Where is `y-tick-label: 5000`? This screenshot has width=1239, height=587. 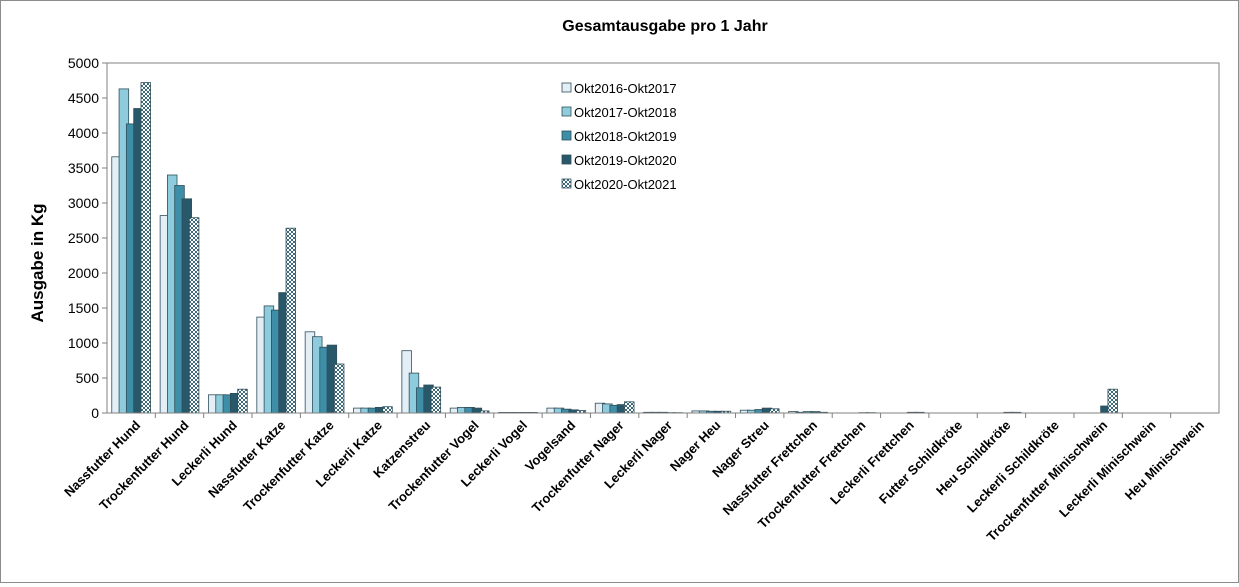 y-tick-label: 5000 is located at coordinates (83, 63).